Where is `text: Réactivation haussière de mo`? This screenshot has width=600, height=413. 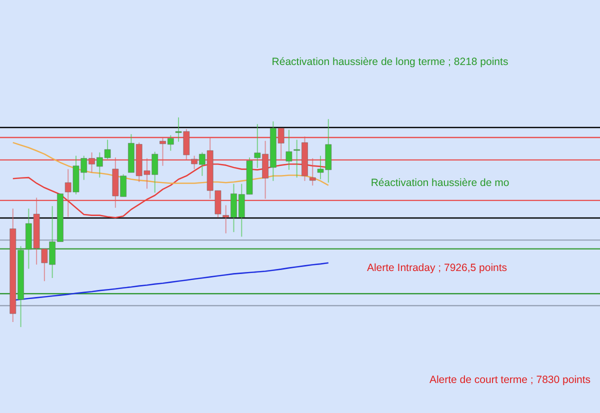 text: Réactivation haussière de mo is located at coordinates (440, 183).